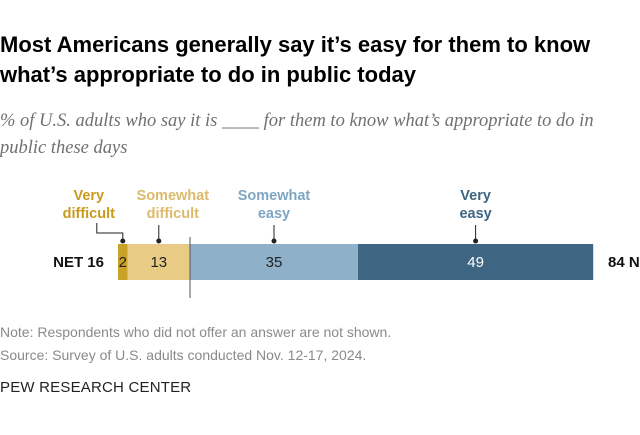 The height and width of the screenshot is (435, 640). Describe the element at coordinates (274, 241) in the screenshot. I see `leader-dot-somewhat-easy` at that location.